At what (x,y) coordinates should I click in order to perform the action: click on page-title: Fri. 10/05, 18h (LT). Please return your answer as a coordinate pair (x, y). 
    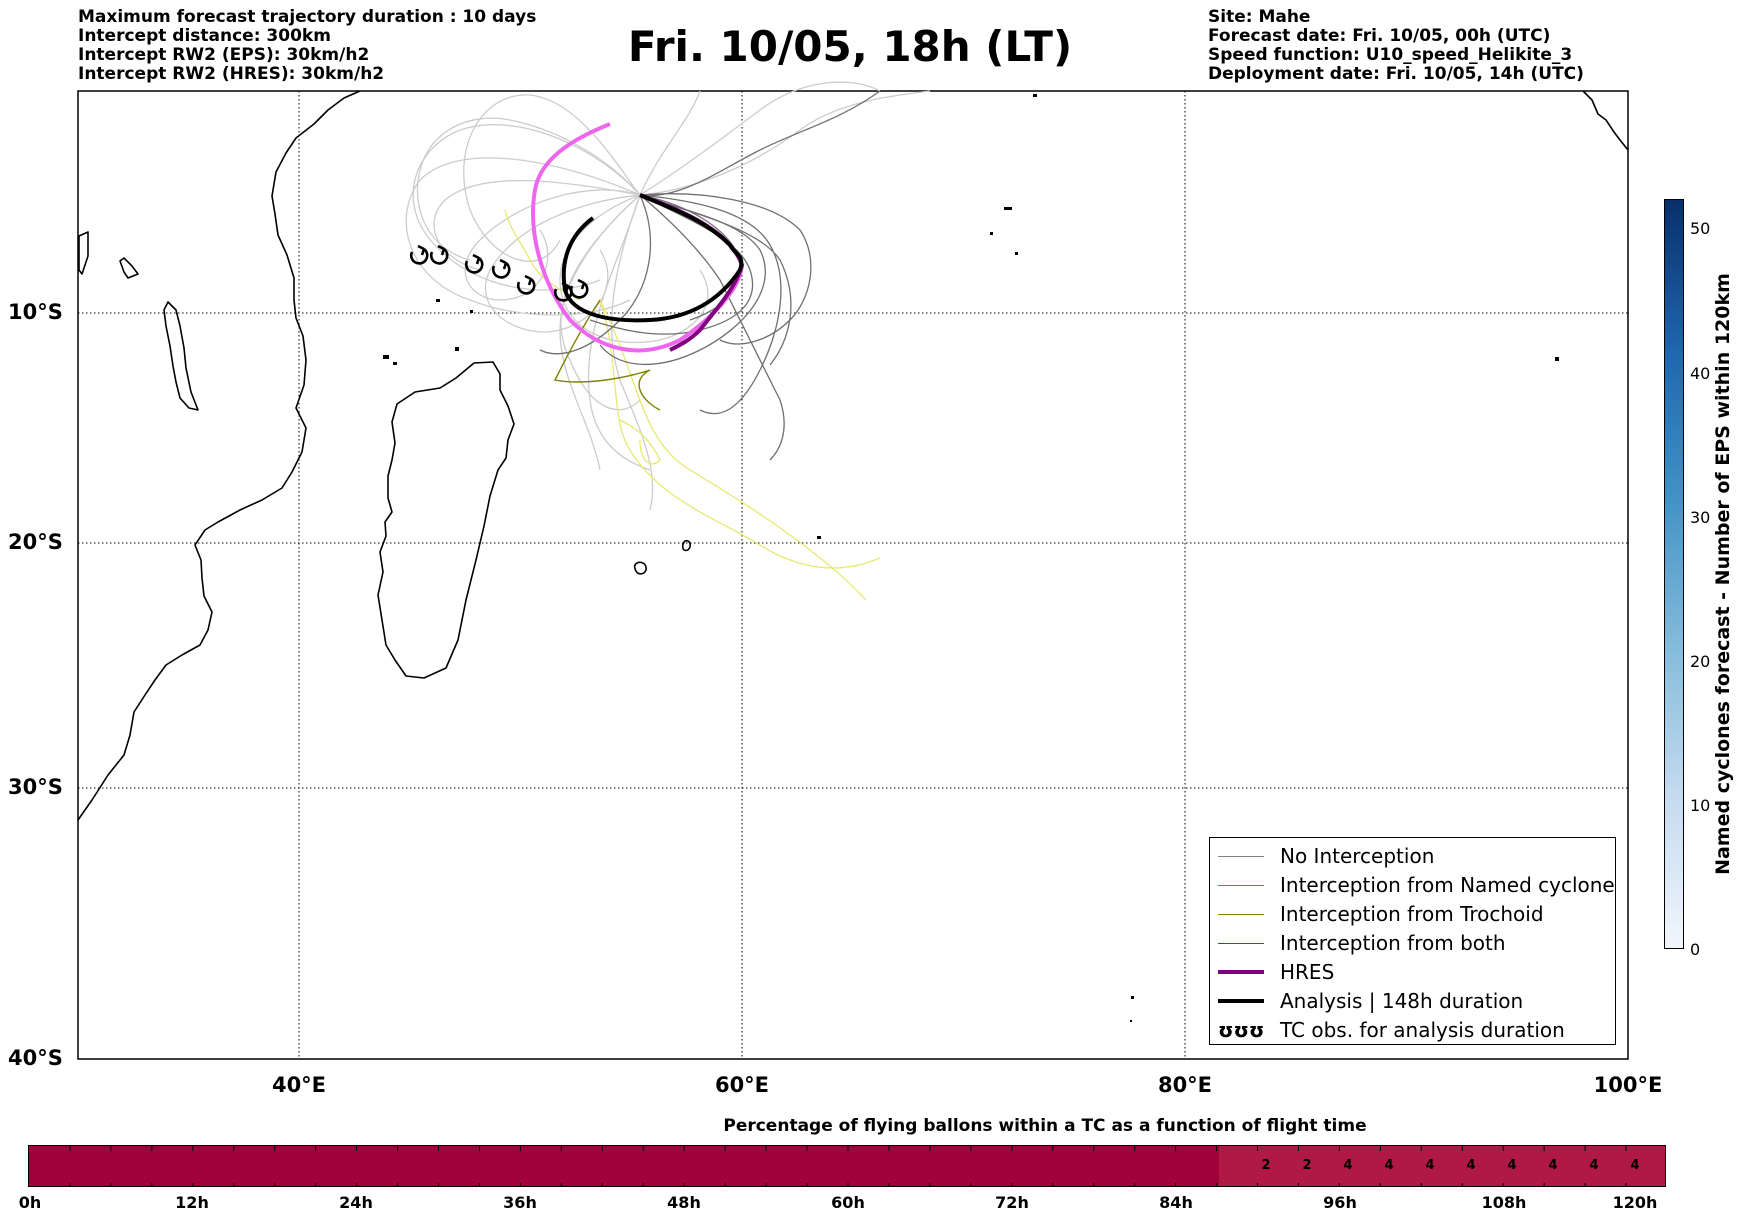
    Looking at the image, I should click on (850, 46).